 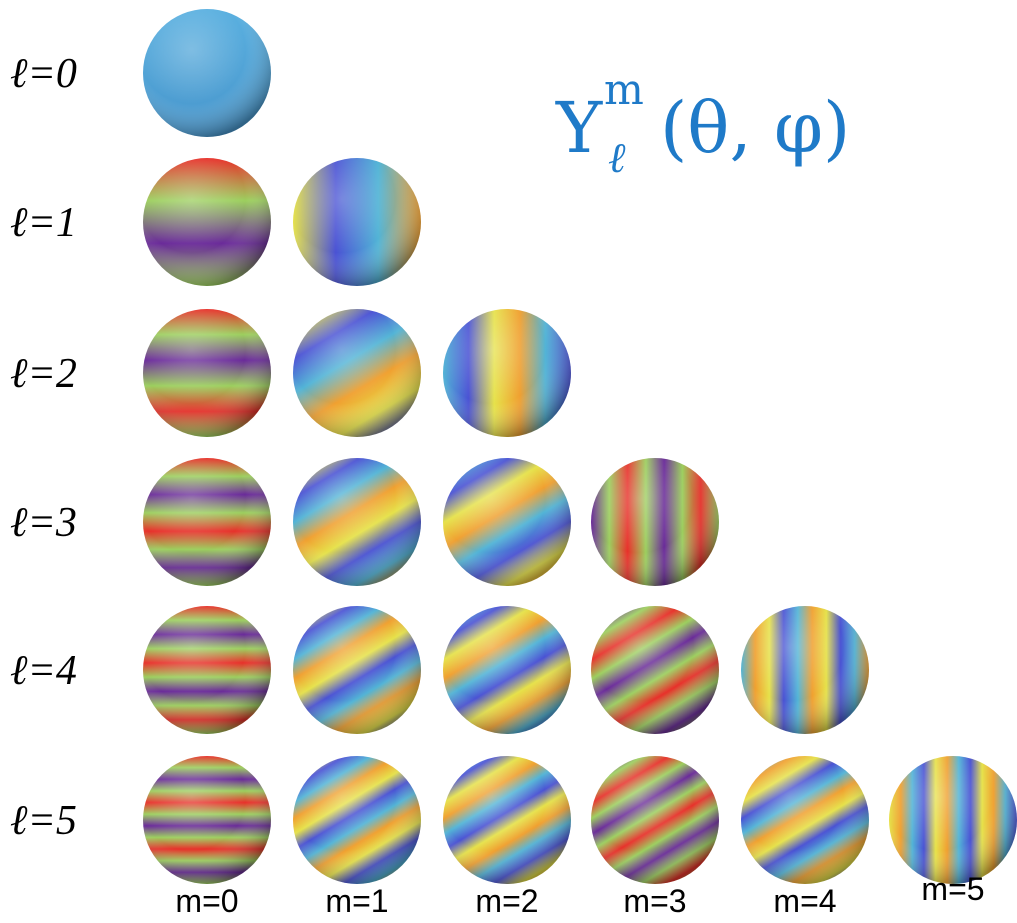 I want to click on column-label: m=1, so click(x=356, y=901).